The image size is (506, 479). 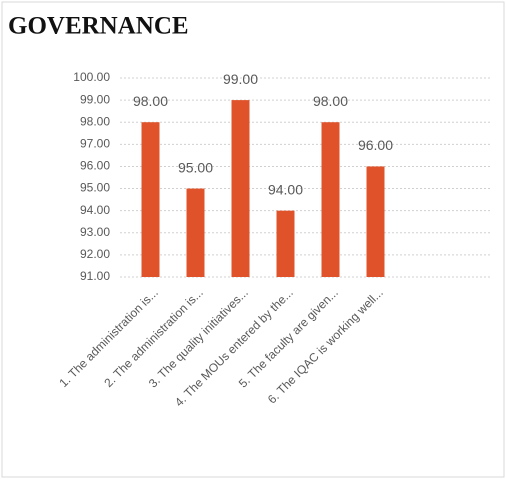 I want to click on y-tick-label: 96.00, so click(x=95, y=166).